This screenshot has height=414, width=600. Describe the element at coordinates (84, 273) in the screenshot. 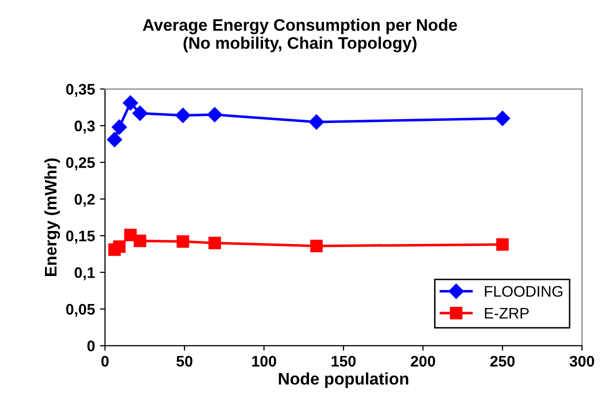

I see `y-tick-label: 0,1` at that location.